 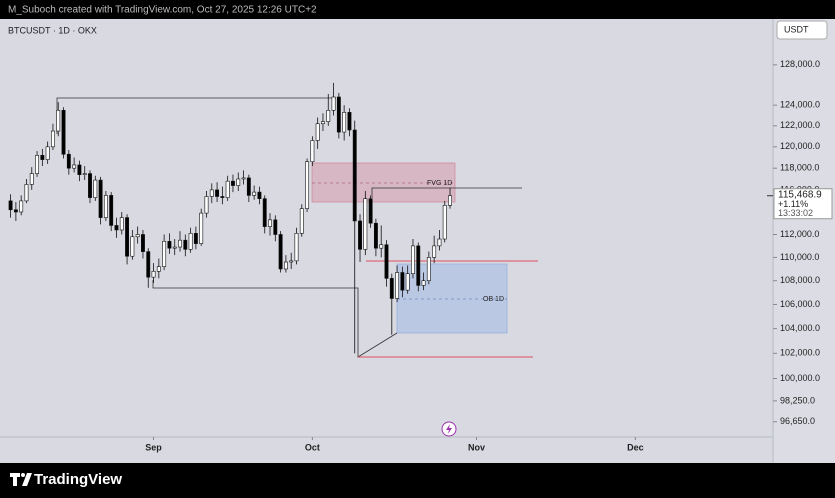 I want to click on y-tick-label: 118,000.0, so click(x=799, y=168).